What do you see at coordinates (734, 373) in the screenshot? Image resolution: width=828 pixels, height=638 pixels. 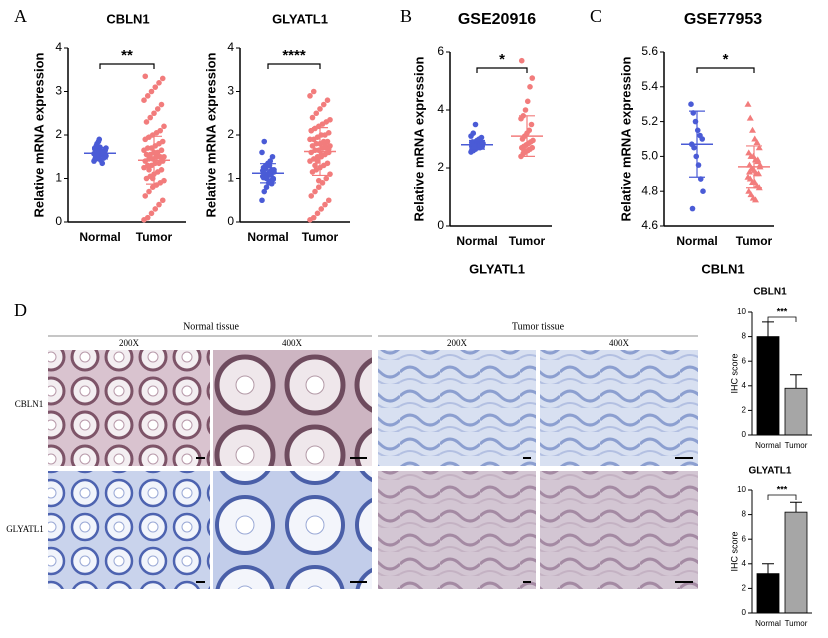 I see `y-axis-label: IHC score` at bounding box center [734, 373].